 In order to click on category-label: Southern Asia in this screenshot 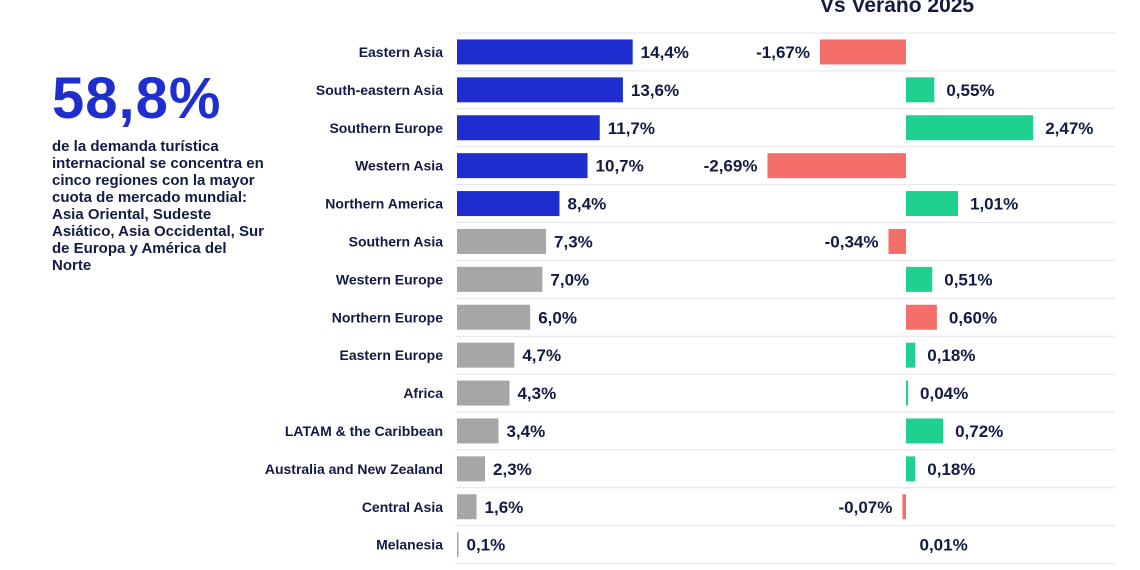, I will do `click(396, 241)`.